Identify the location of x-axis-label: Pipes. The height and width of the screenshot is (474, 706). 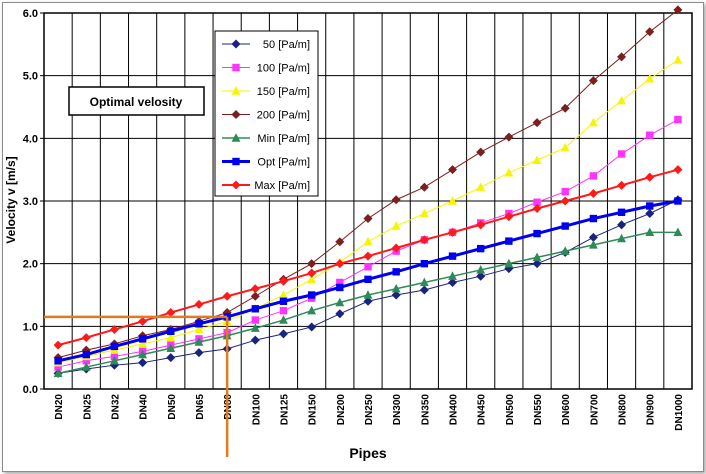
(368, 453).